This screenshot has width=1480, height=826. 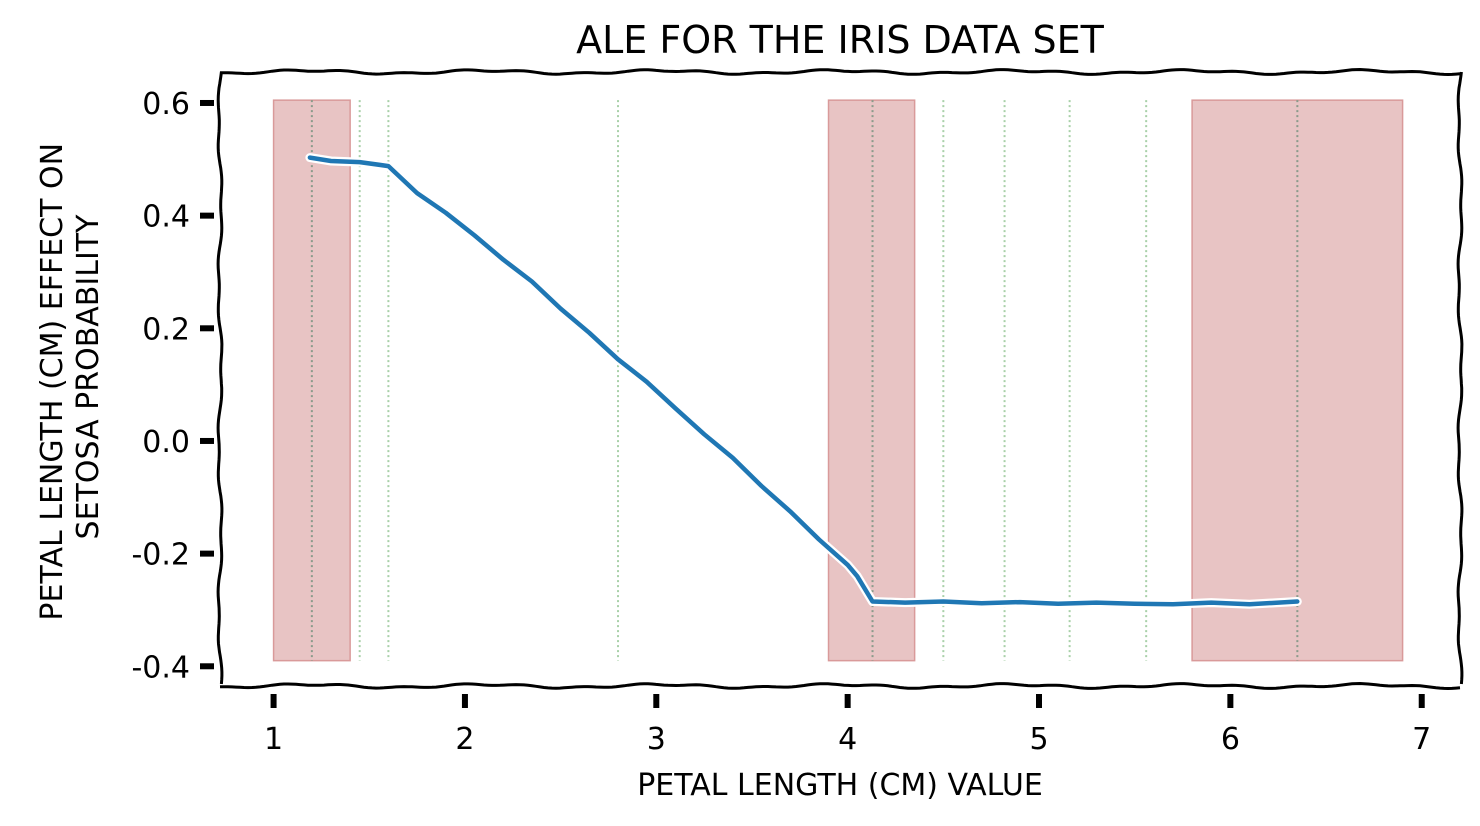 I want to click on x-tick-label: 4, so click(x=847, y=739).